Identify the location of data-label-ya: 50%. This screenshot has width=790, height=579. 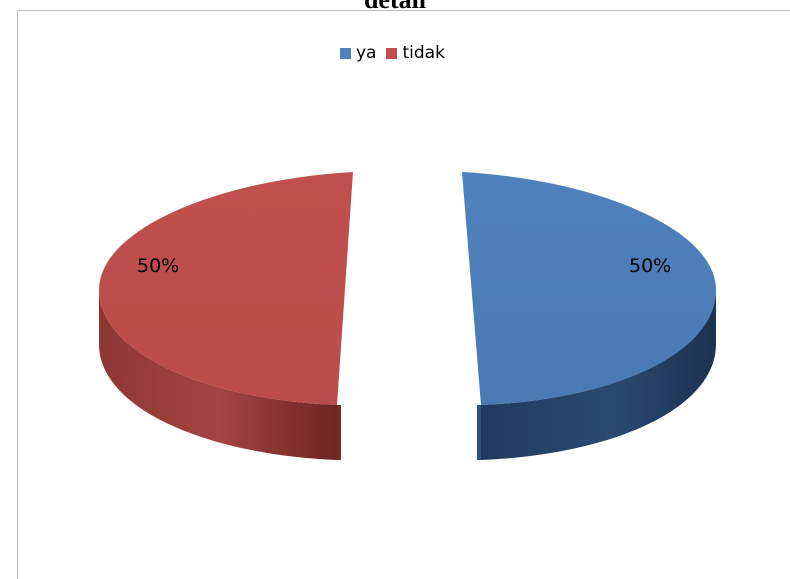
(650, 266).